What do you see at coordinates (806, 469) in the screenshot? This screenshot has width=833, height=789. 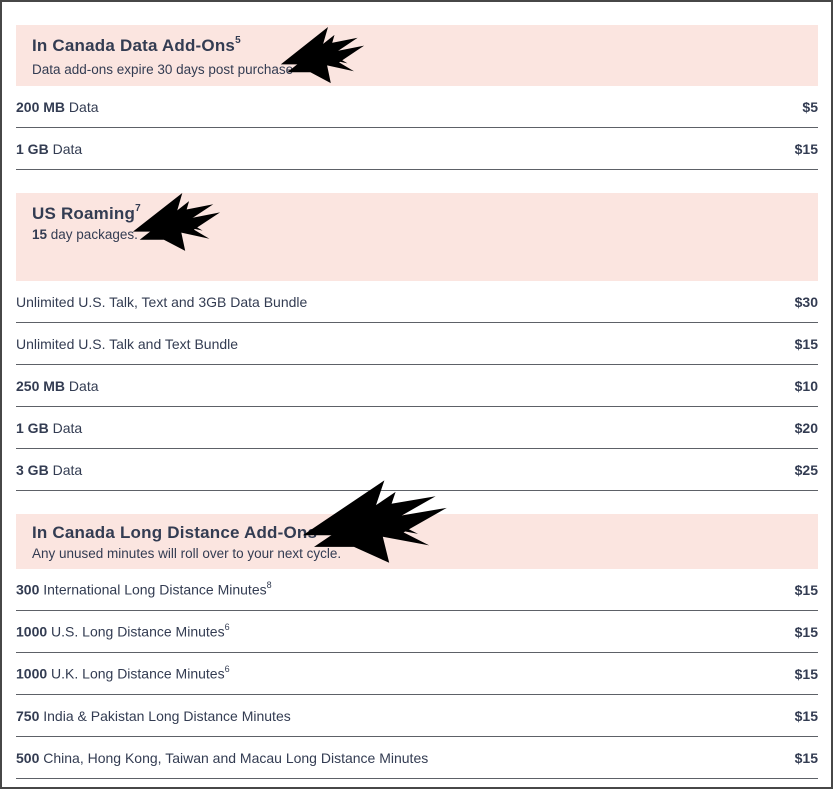 I see `addon-price: $25` at bounding box center [806, 469].